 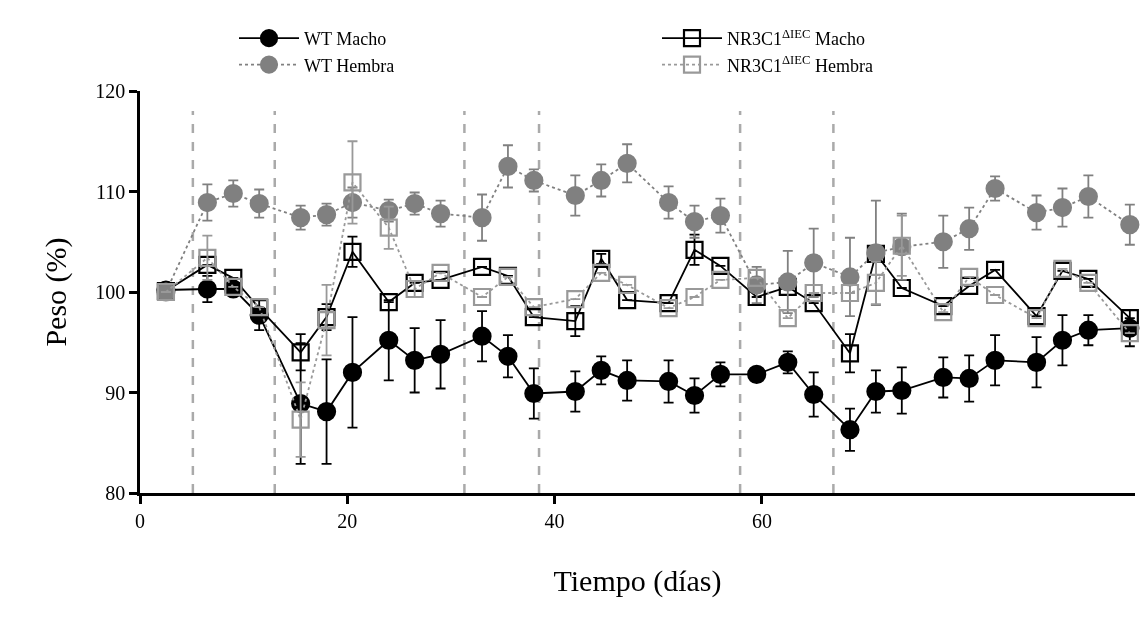 I want to click on y-axis-title: Peso (%), so click(x=56, y=292).